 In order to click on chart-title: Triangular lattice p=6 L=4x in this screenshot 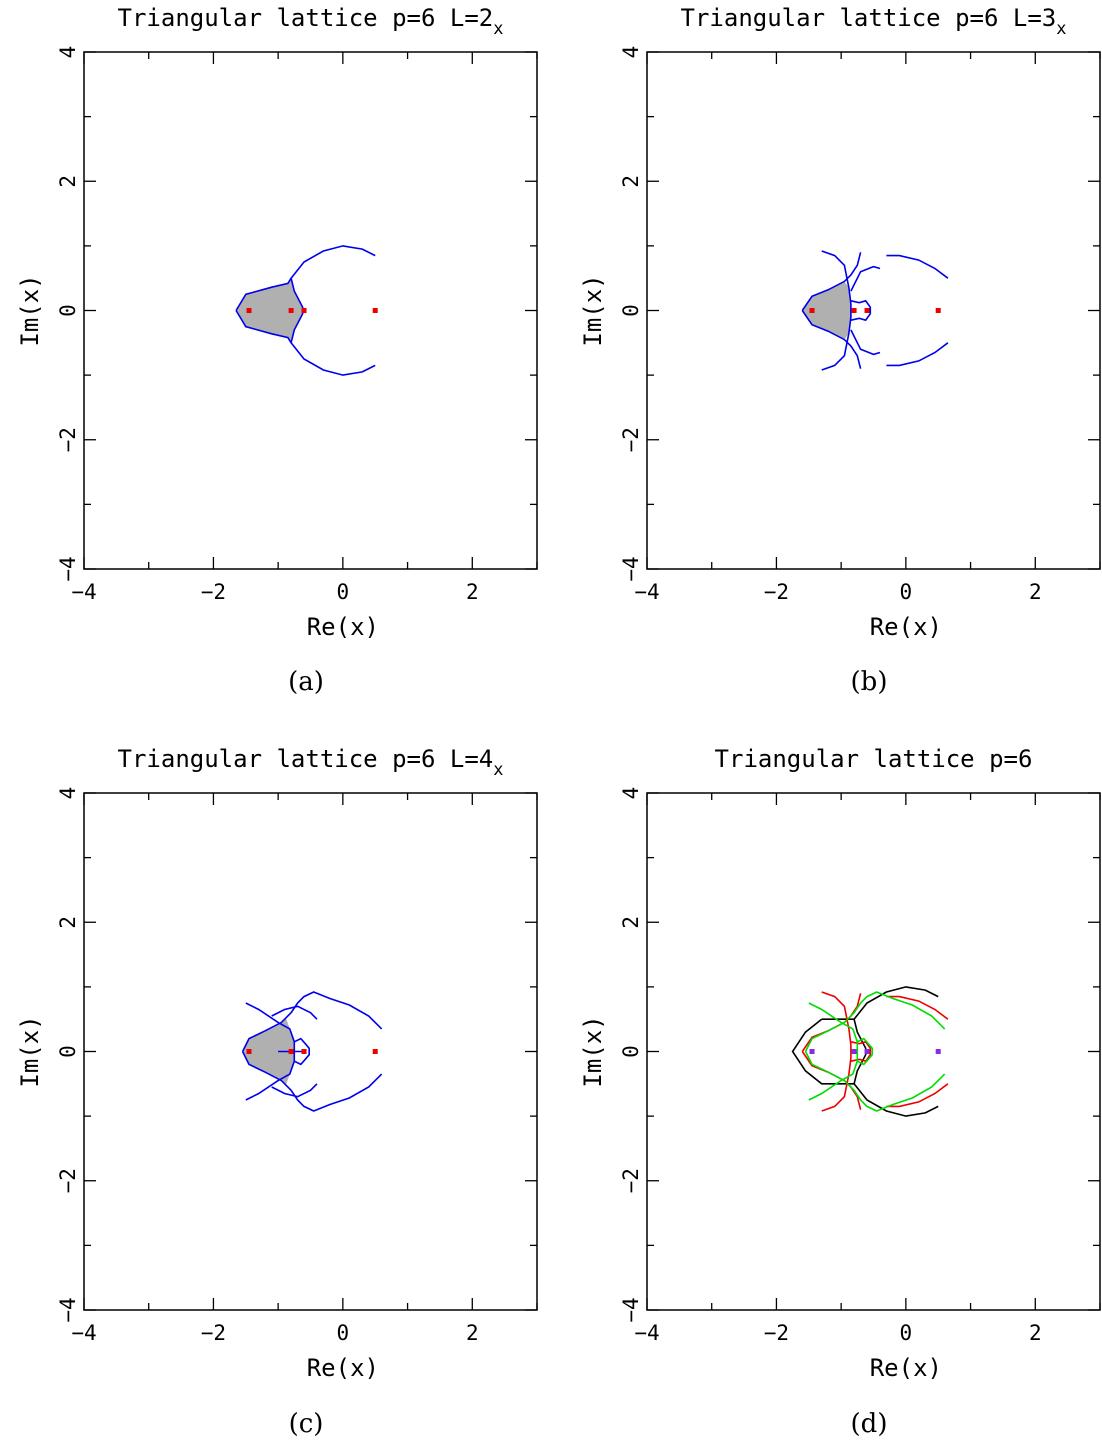, I will do `click(311, 762)`.